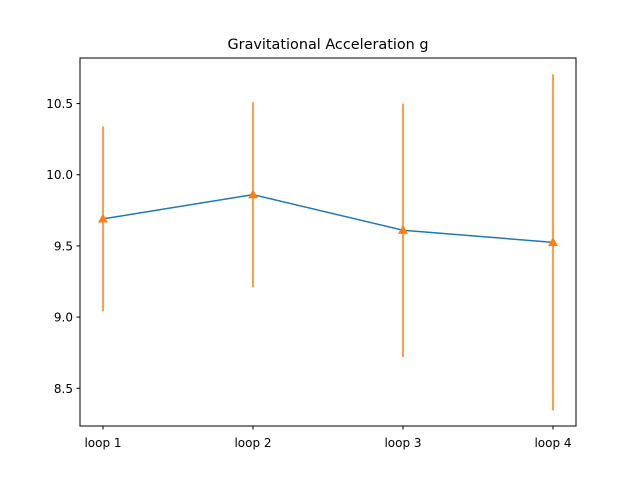 The image size is (640, 480). What do you see at coordinates (59, 104) in the screenshot?
I see `y-tick-label: 10.5` at bounding box center [59, 104].